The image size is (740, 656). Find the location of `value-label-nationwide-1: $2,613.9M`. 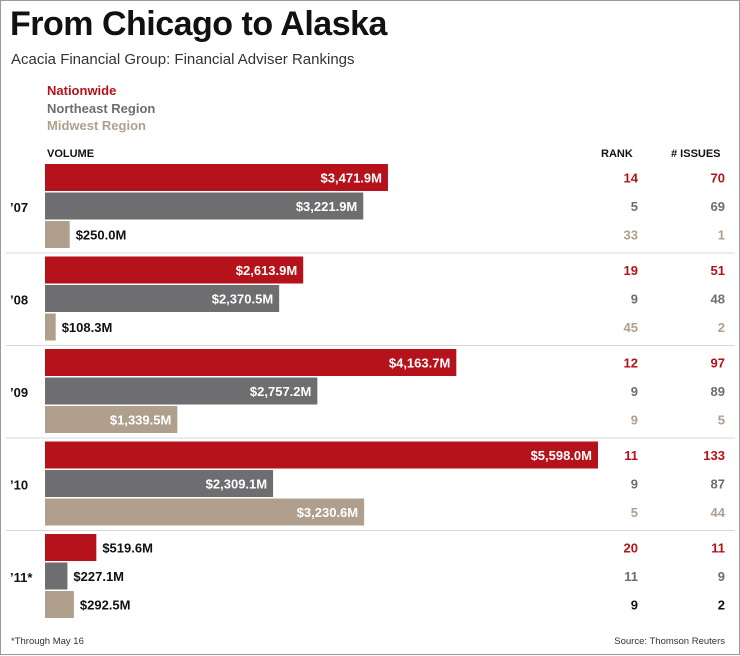

value-label-nationwide-1: $2,613.9M is located at coordinates (266, 270).